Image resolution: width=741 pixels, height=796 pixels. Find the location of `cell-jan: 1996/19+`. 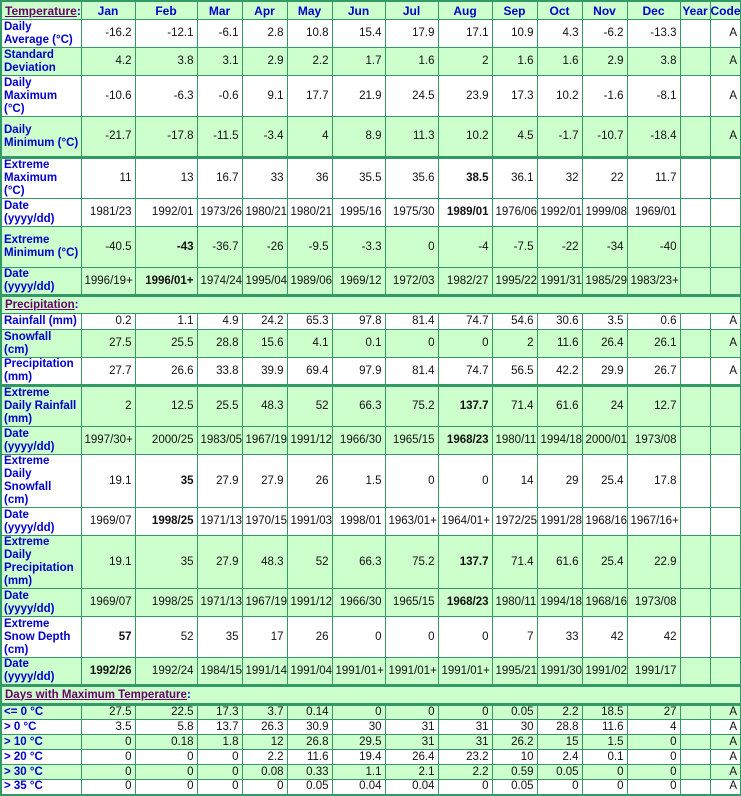

cell-jan: 1996/19+ is located at coordinates (108, 281).